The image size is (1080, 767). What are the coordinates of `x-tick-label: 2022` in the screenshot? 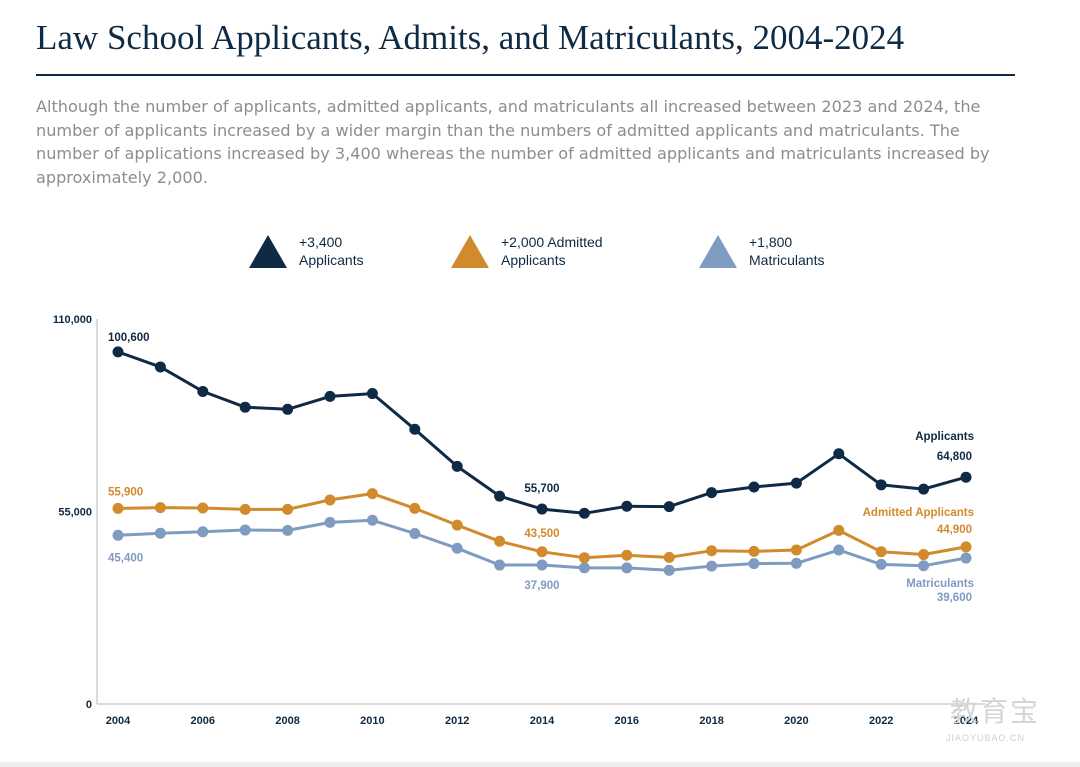 It's located at (881, 721).